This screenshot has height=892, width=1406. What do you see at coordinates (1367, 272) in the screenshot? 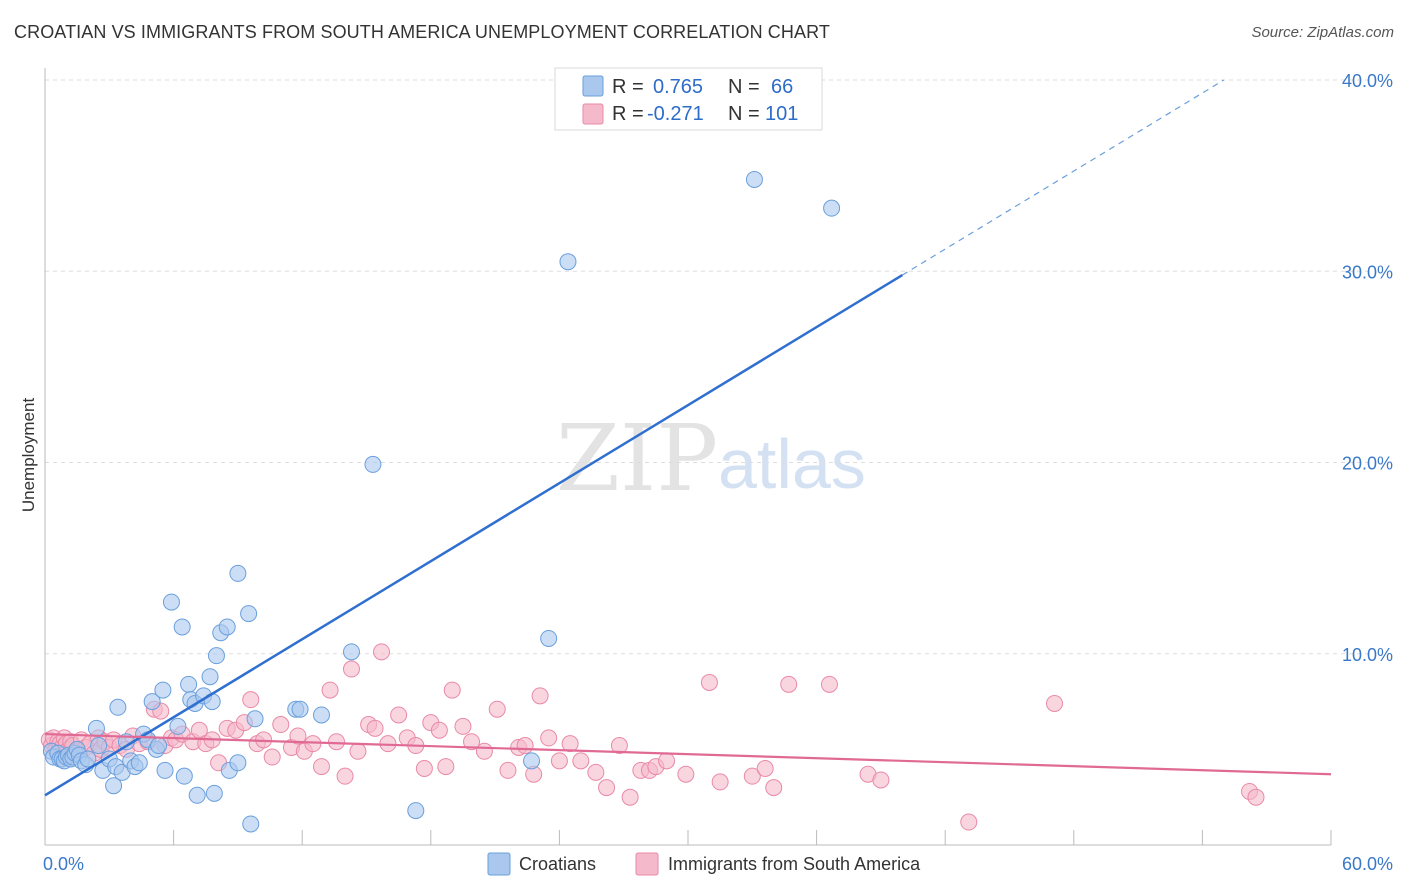
I see `y-tick-label: 30.0%` at bounding box center [1367, 272].